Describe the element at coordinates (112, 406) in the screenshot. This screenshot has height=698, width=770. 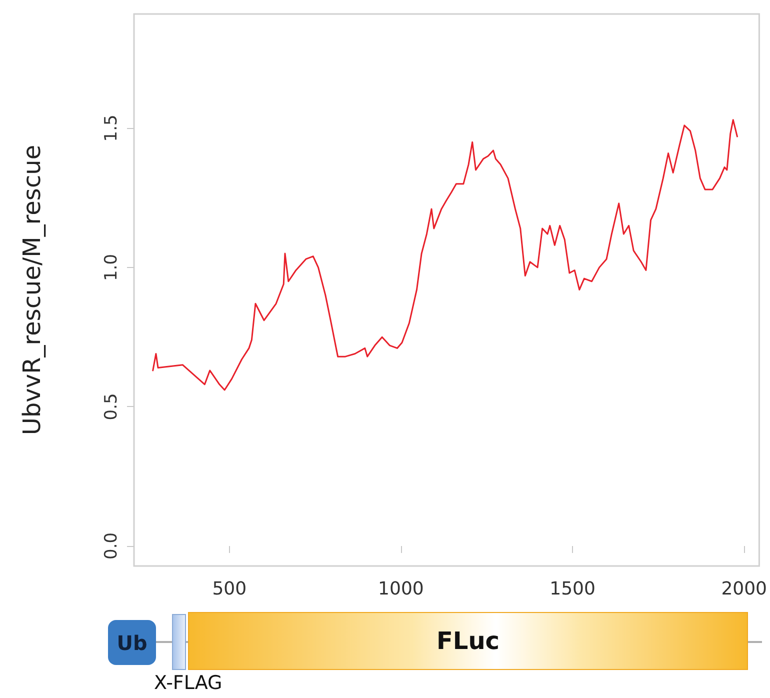
I see `y-tick-label: 0.5` at that location.